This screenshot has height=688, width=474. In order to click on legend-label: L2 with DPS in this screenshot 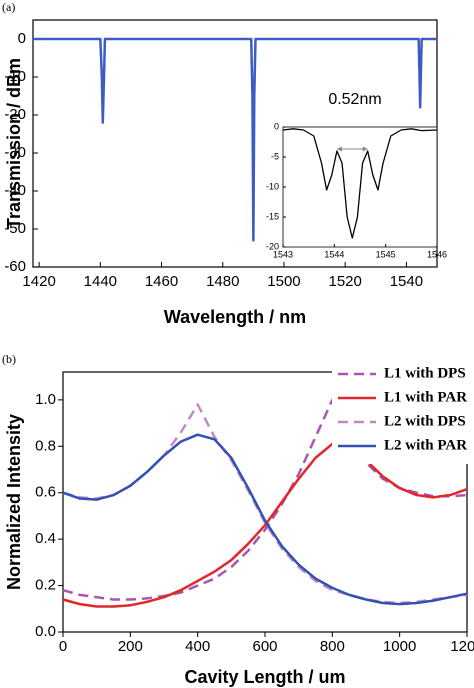, I will do `click(425, 421)`.